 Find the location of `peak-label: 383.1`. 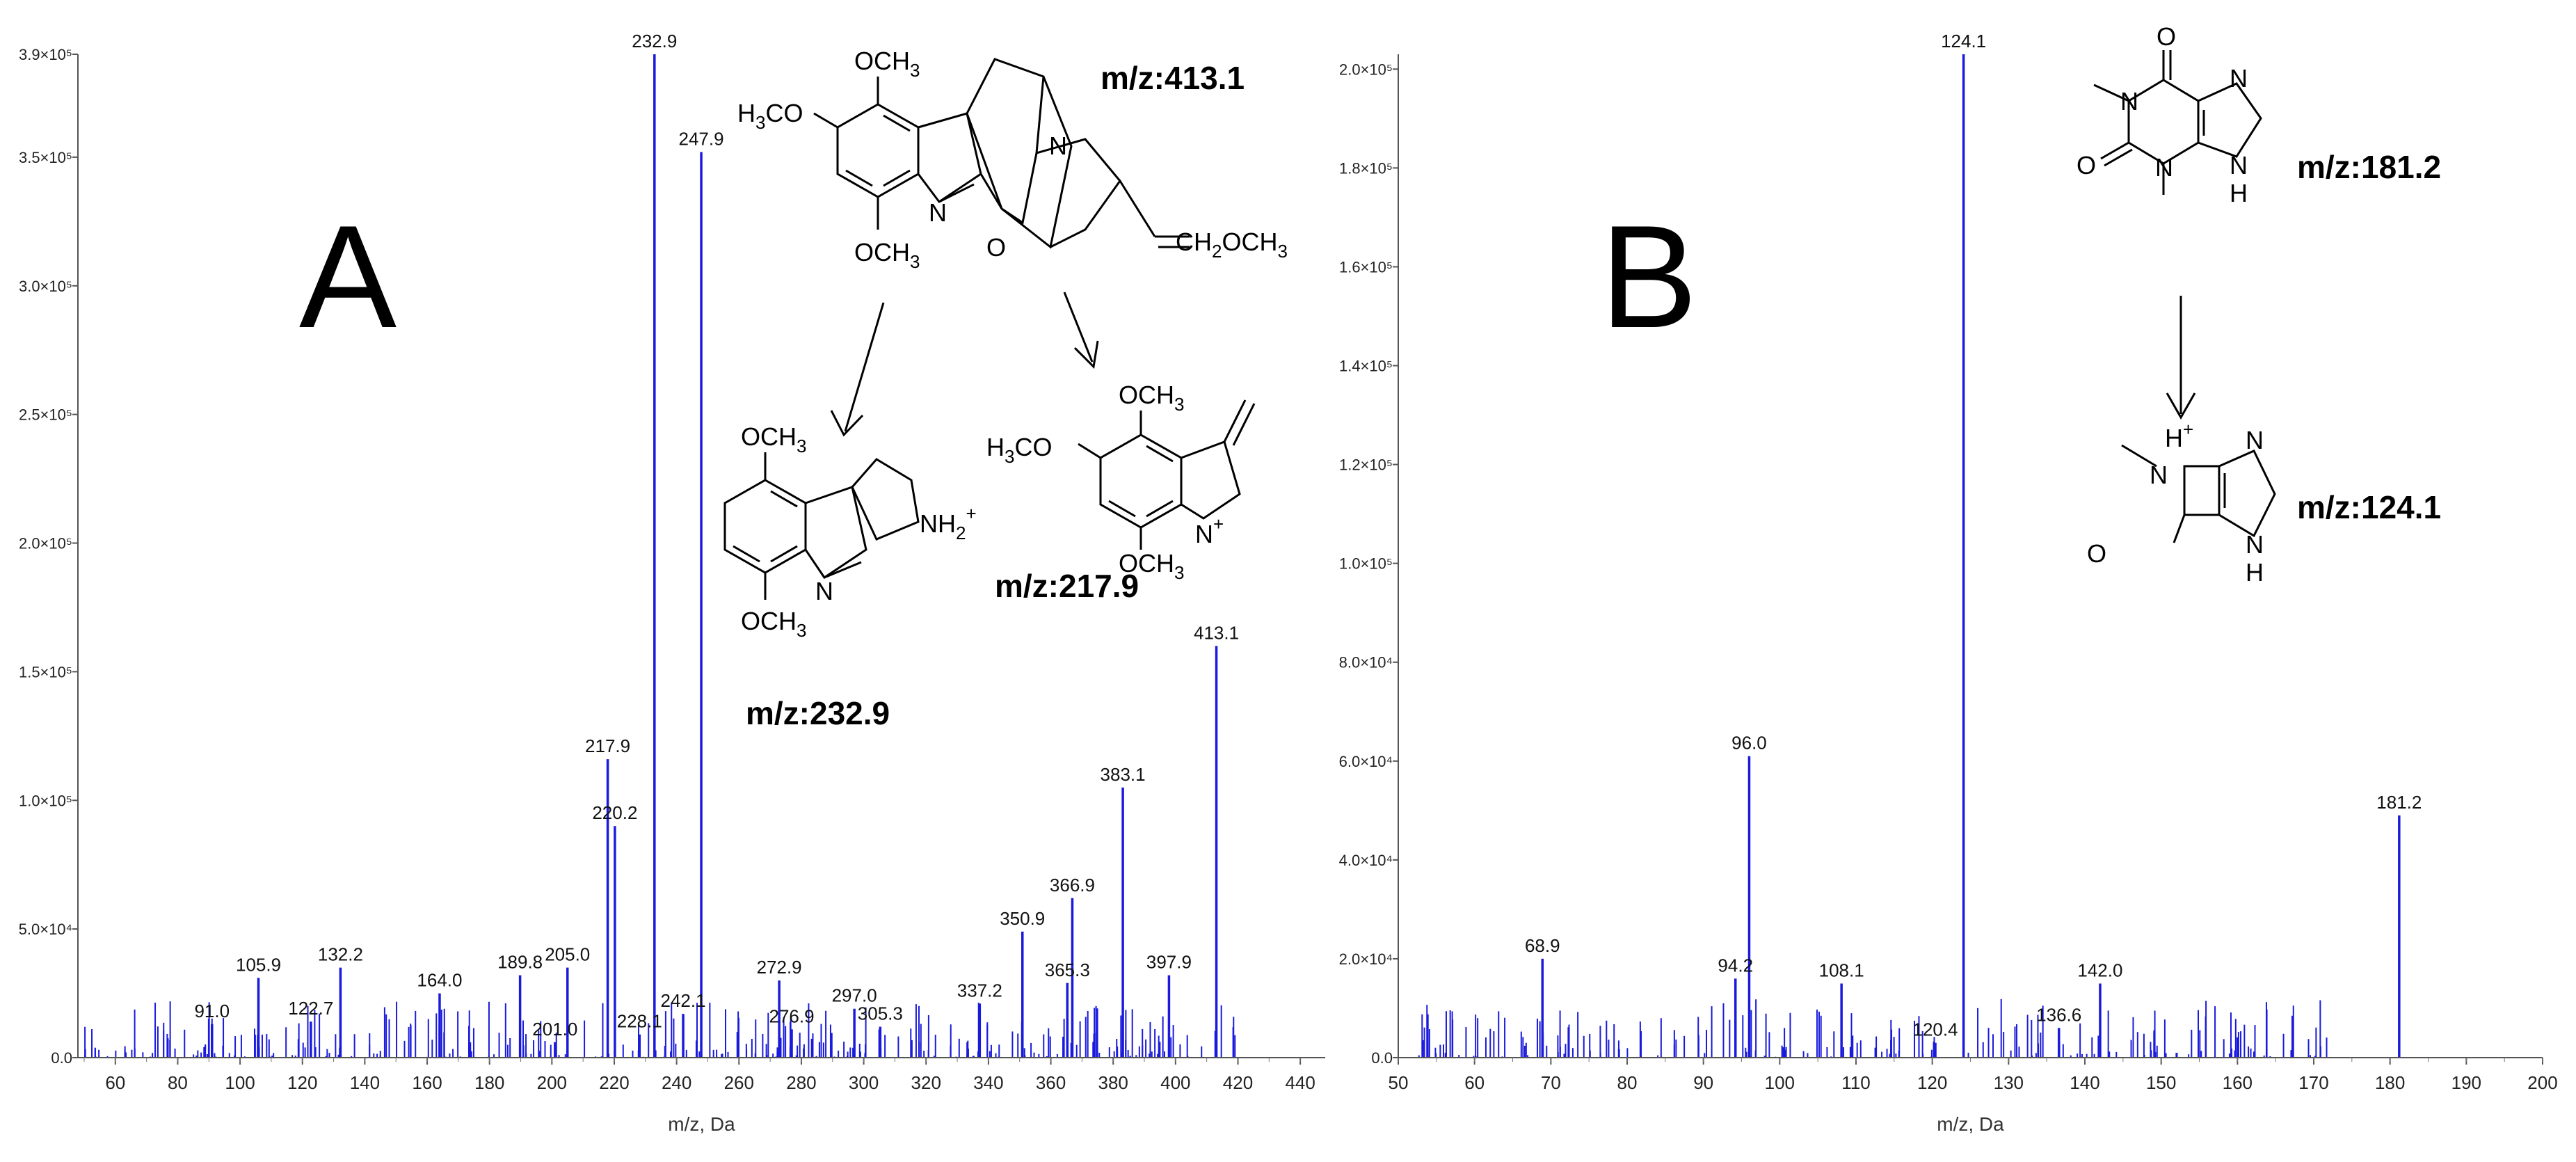

peak-label: 383.1 is located at coordinates (1123, 774).